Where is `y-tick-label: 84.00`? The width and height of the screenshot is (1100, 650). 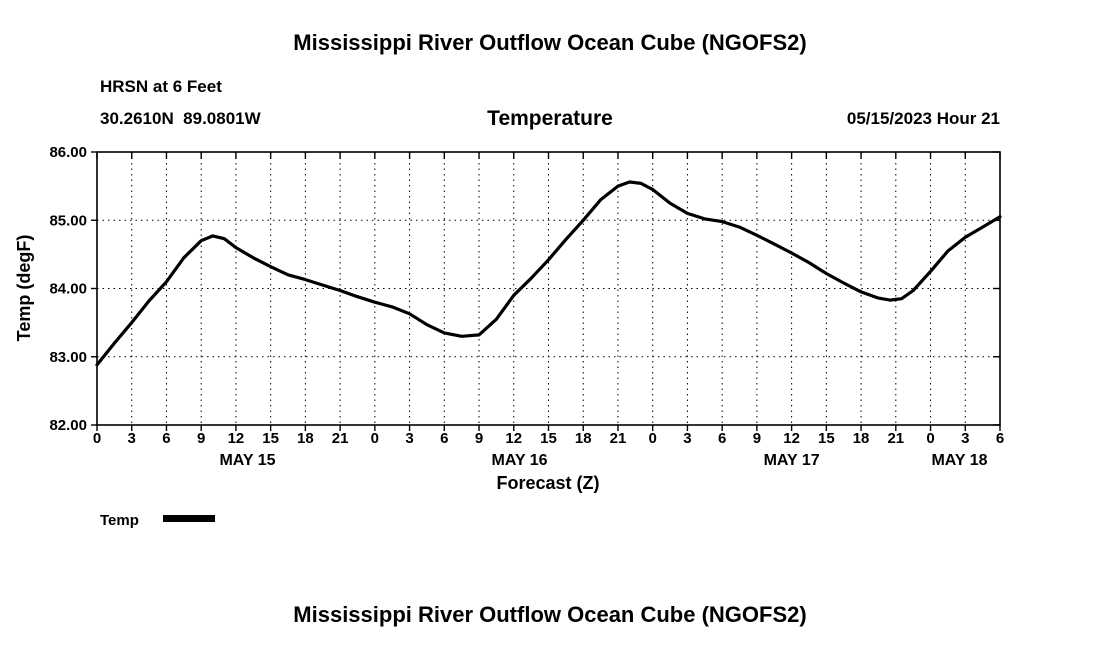 y-tick-label: 84.00 is located at coordinates (68, 289).